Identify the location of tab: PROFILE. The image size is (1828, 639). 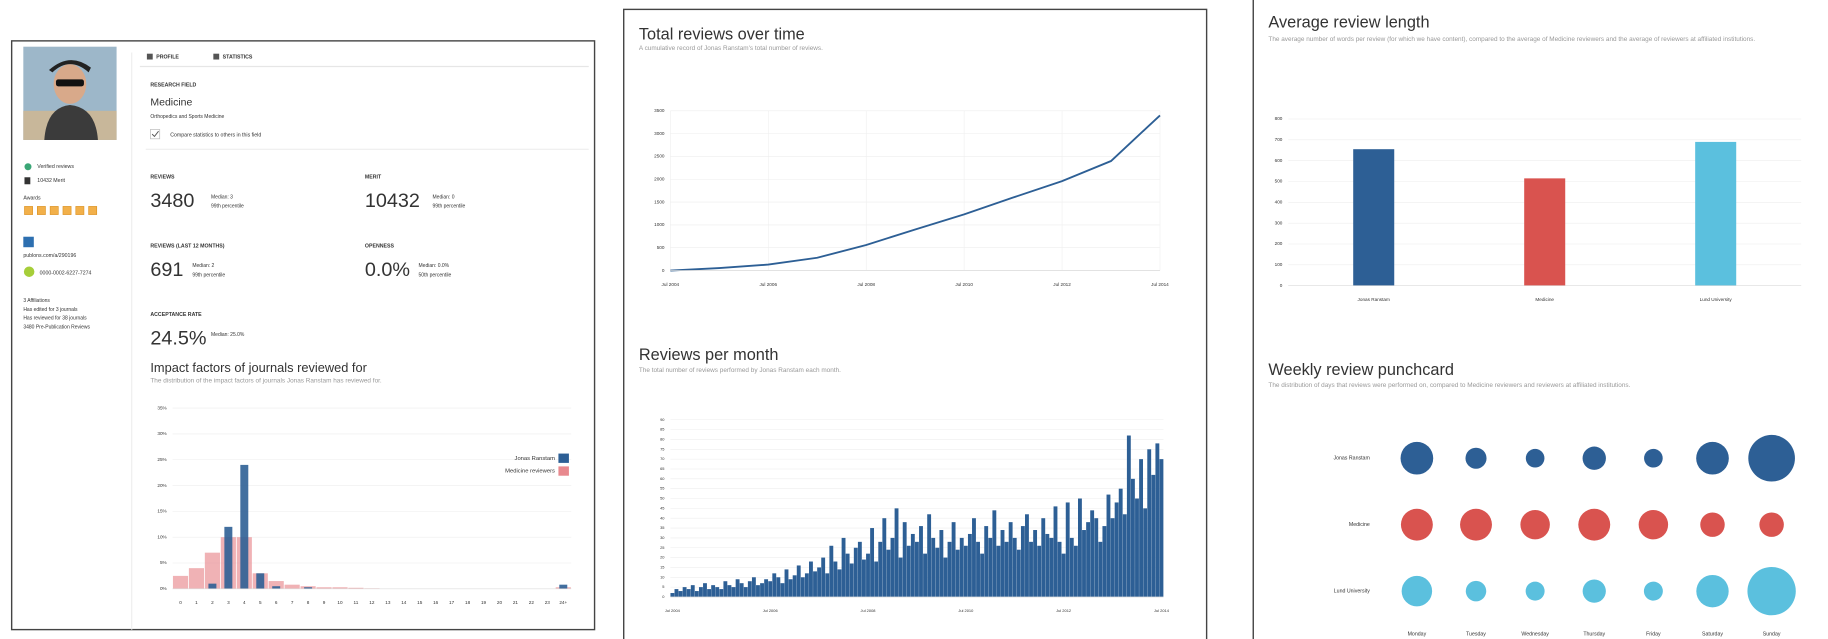
(167, 58).